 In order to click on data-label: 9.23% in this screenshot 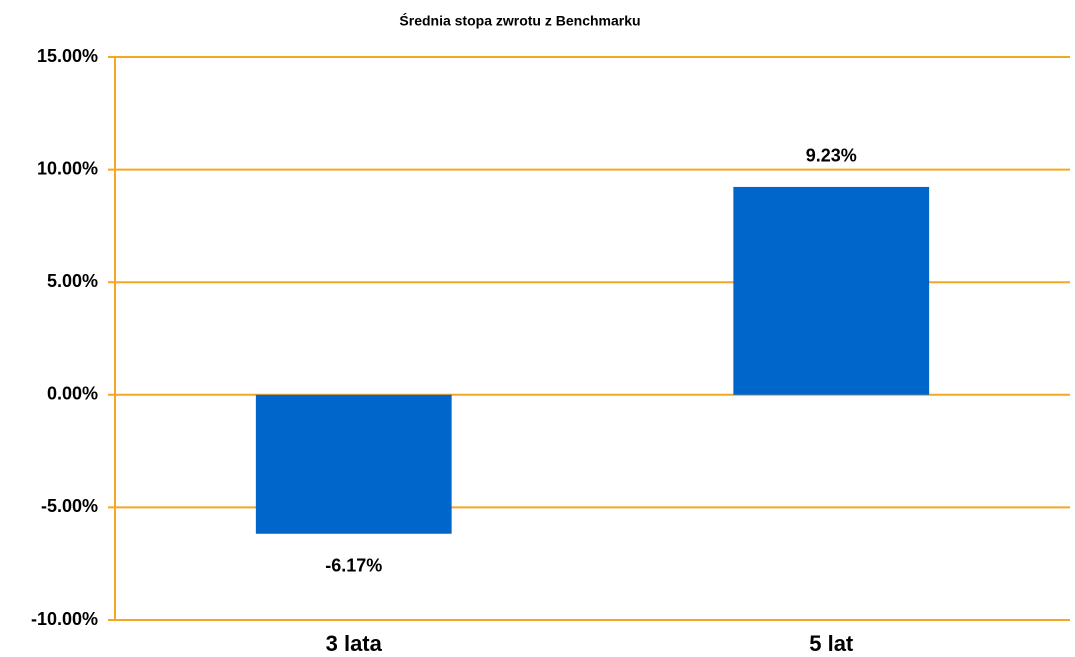, I will do `click(831, 156)`.